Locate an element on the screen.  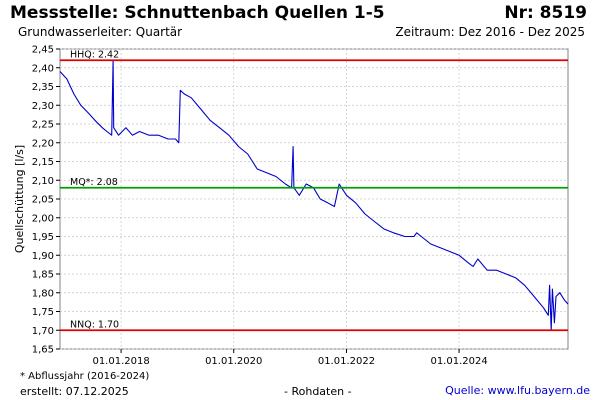
station-title: Messstelle: Schnuttenbach Quellen 1-5 is located at coordinates (197, 13).